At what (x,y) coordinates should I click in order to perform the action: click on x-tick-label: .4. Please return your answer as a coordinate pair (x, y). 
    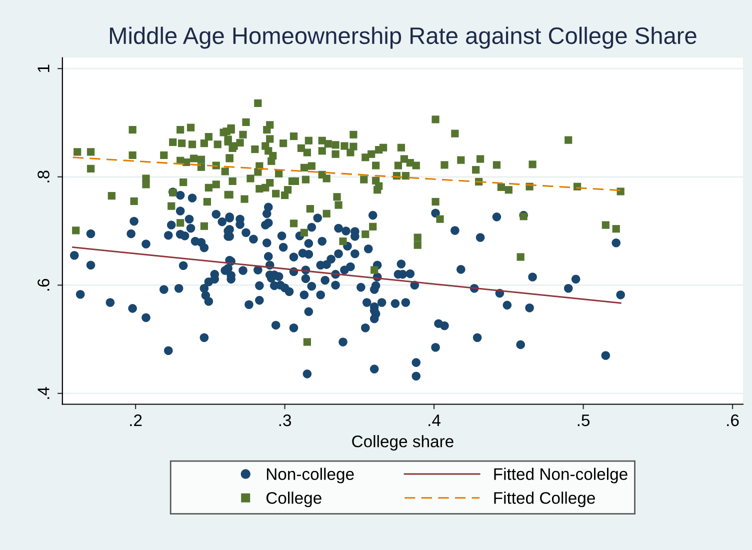
    Looking at the image, I should click on (434, 420).